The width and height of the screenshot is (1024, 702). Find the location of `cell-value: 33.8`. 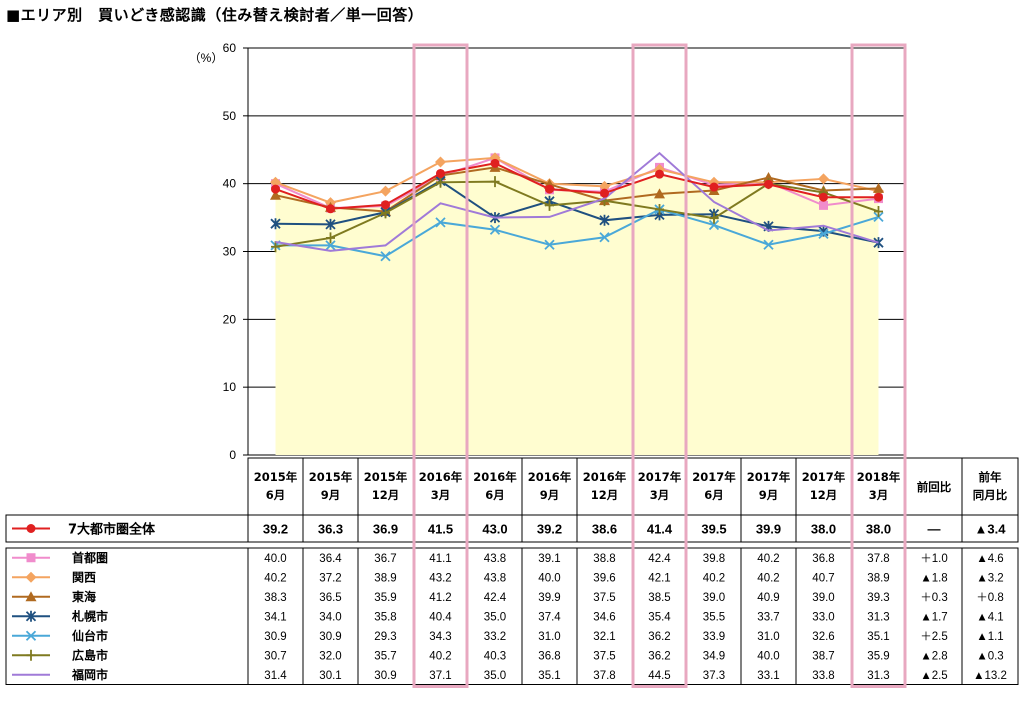

cell-value: 33.8 is located at coordinates (823, 676).